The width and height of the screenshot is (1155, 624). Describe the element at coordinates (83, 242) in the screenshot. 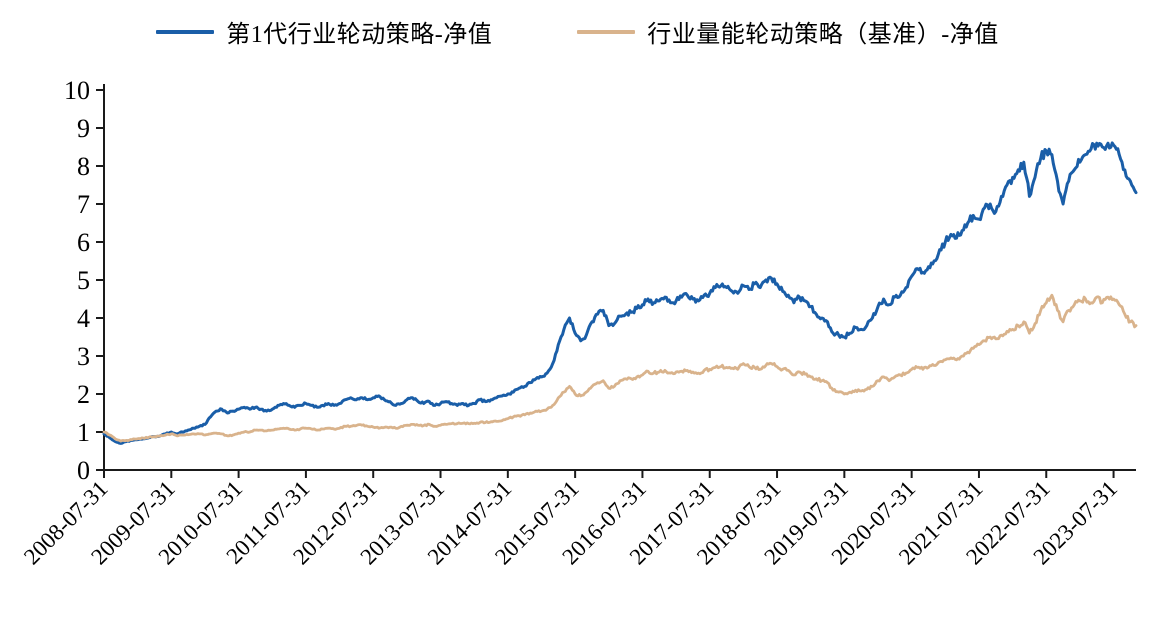

I see `y-axis-tick-label: 6` at that location.